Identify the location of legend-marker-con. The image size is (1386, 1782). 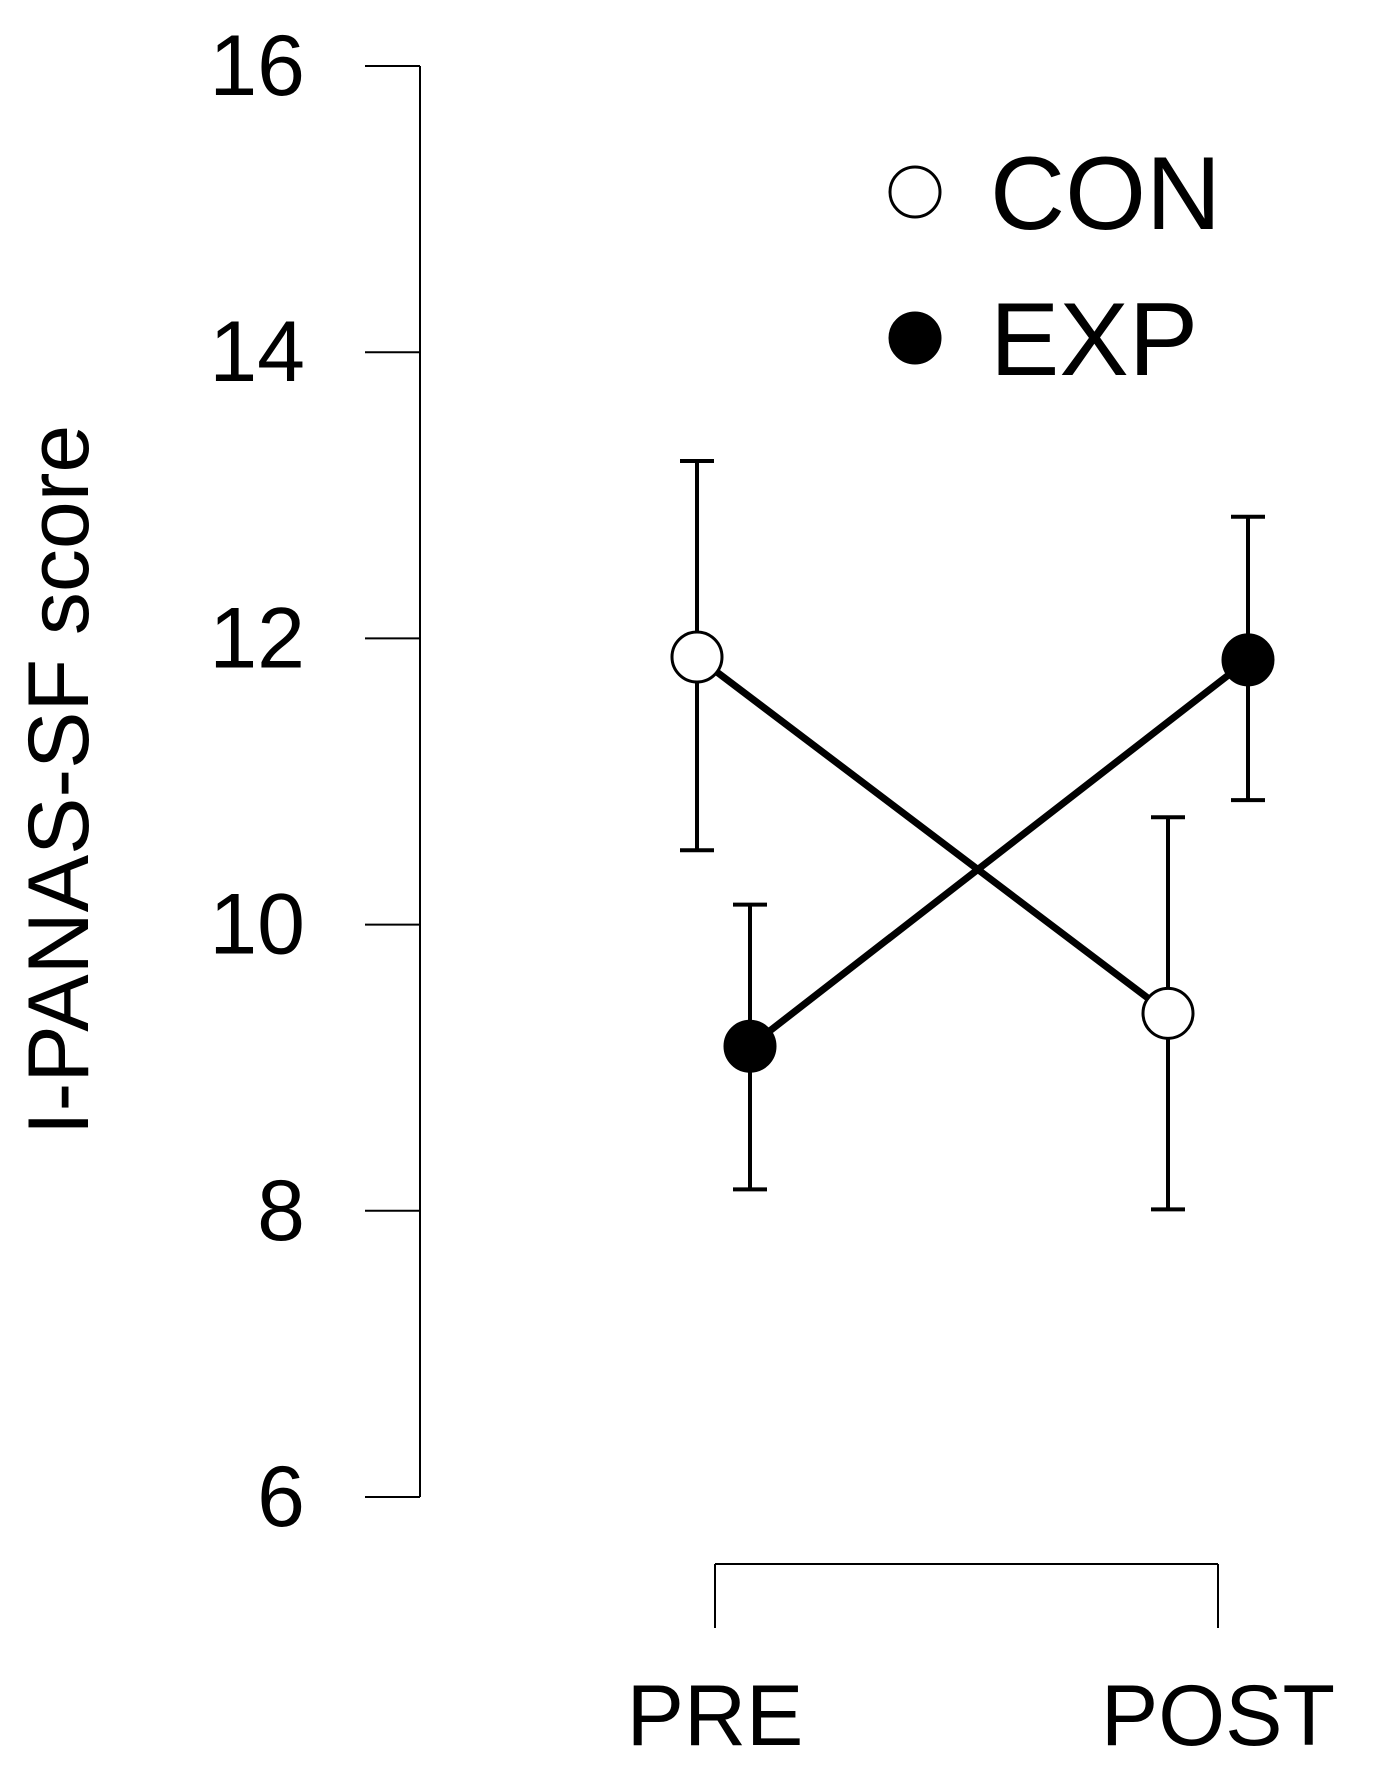
(915, 192).